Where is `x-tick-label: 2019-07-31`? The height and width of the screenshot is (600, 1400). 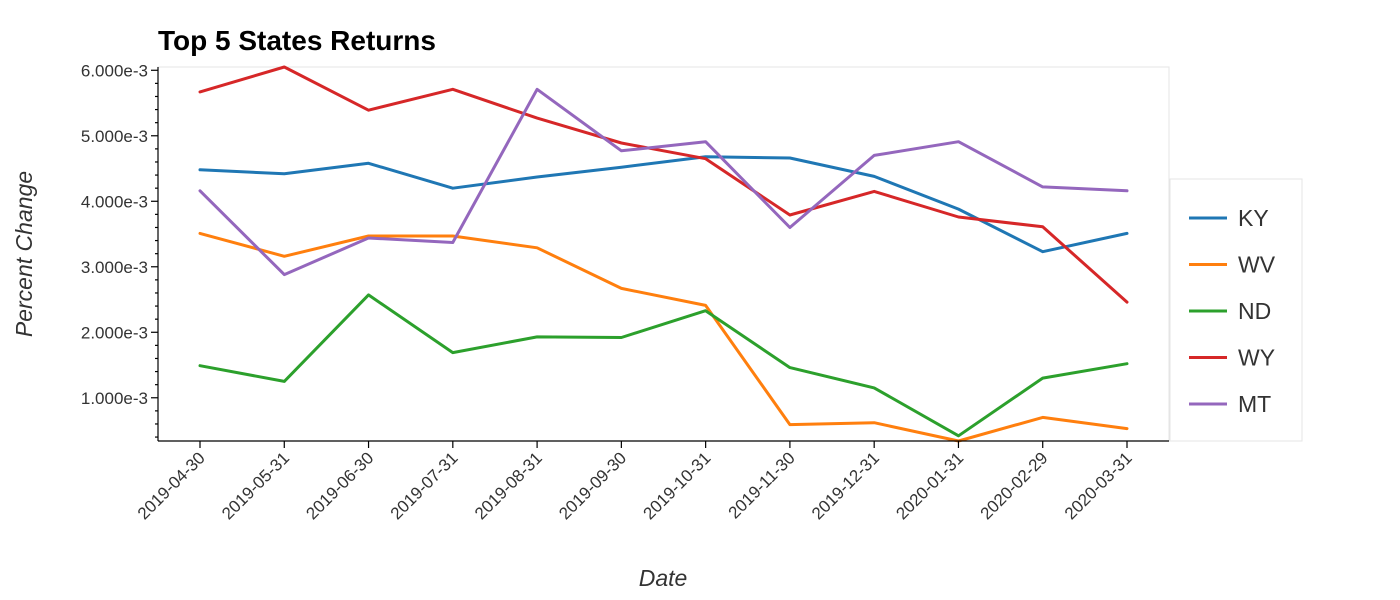
x-tick-label: 2019-07-31 is located at coordinates (424, 485).